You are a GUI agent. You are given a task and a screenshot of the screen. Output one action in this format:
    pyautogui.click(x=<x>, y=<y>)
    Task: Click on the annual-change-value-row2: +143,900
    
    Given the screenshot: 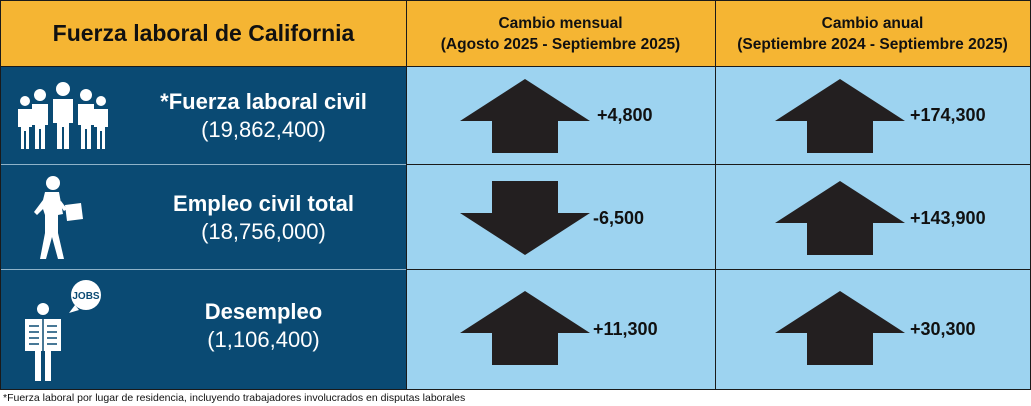 What is the action you would take?
    pyautogui.click(x=948, y=218)
    